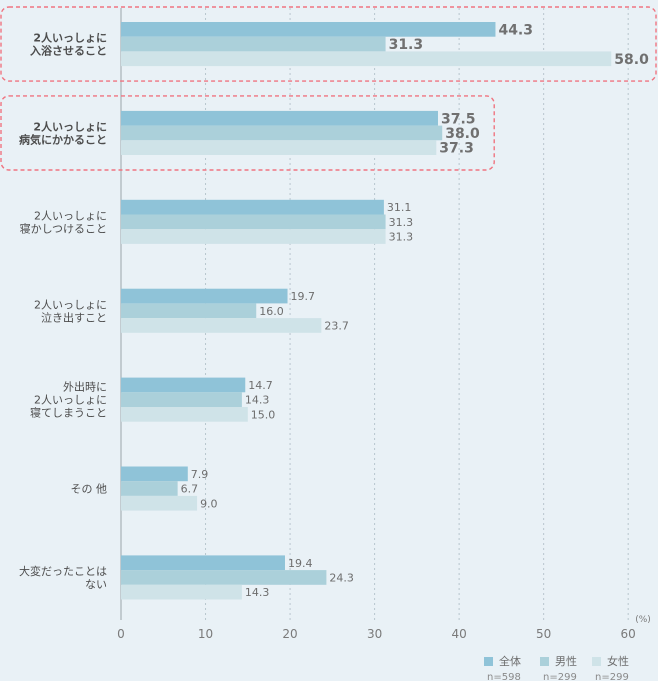 The height and width of the screenshot is (681, 658). What do you see at coordinates (68, 413) in the screenshot?
I see `category-label: 寝てしまうこと` at bounding box center [68, 413].